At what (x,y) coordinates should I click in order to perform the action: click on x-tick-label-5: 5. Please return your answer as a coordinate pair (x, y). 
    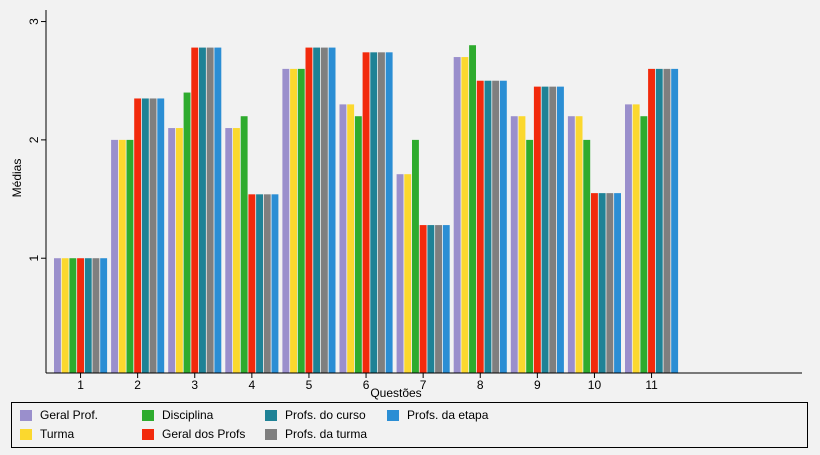
    Looking at the image, I should click on (309, 385).